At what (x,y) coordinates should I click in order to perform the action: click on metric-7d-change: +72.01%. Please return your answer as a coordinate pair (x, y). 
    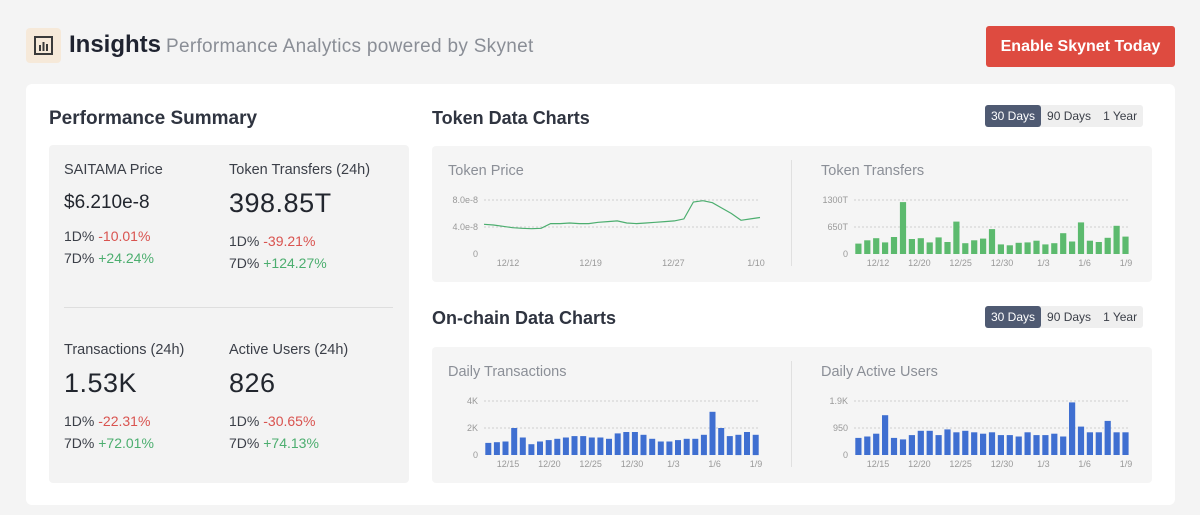
    Looking at the image, I should click on (126, 443).